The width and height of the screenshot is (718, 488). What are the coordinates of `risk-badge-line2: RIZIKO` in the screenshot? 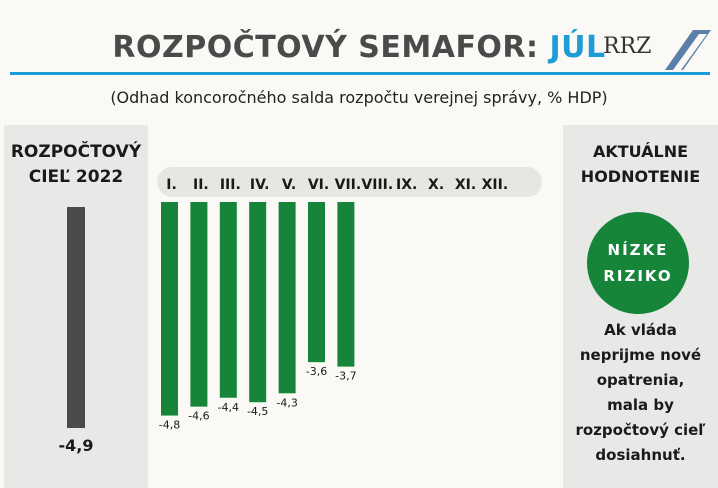 It's located at (638, 276).